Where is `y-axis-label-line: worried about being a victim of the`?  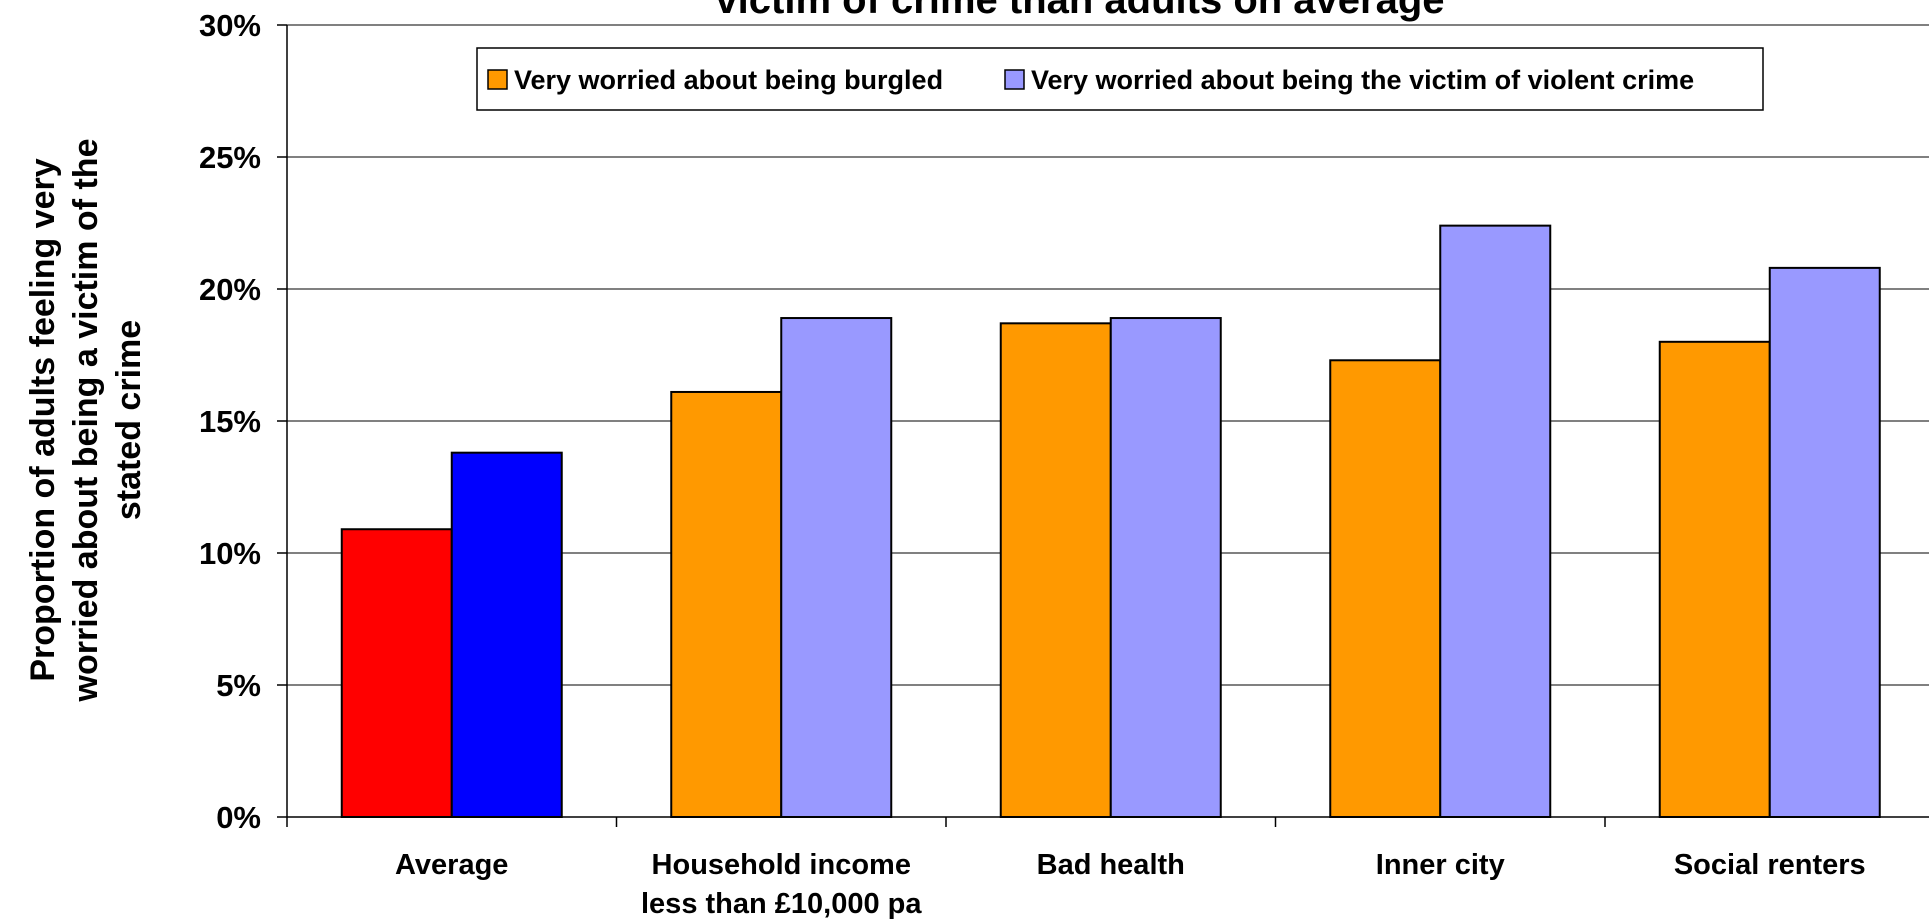 y-axis-label-line: worried about being a victim of the is located at coordinates (86, 421).